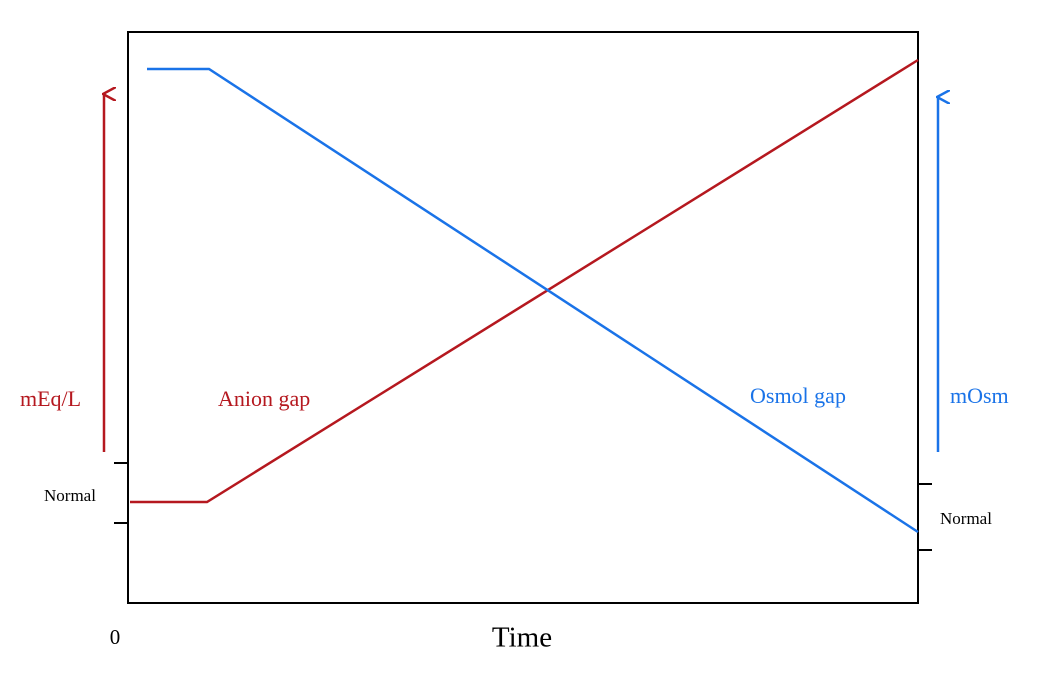 The width and height of the screenshot is (1040, 676). What do you see at coordinates (264, 398) in the screenshot?
I see `curve-label: Anion gap` at bounding box center [264, 398].